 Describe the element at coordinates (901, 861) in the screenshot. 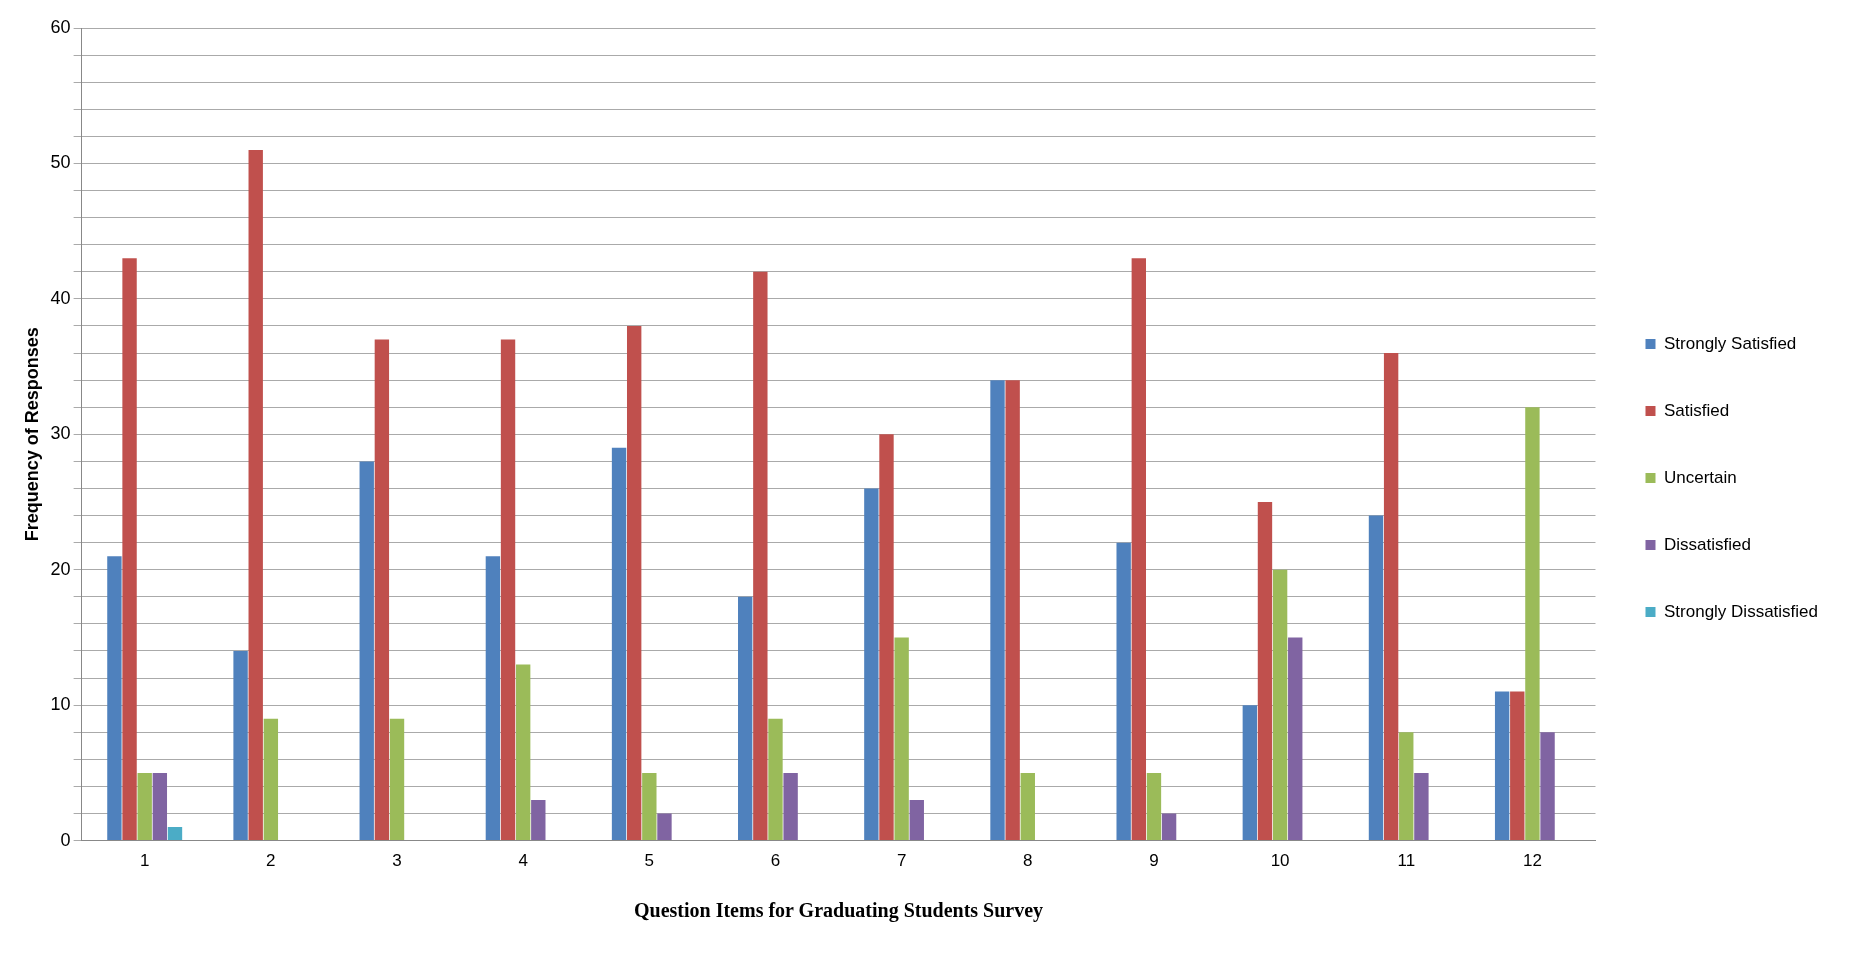

I see `x-tick-label: 7` at that location.